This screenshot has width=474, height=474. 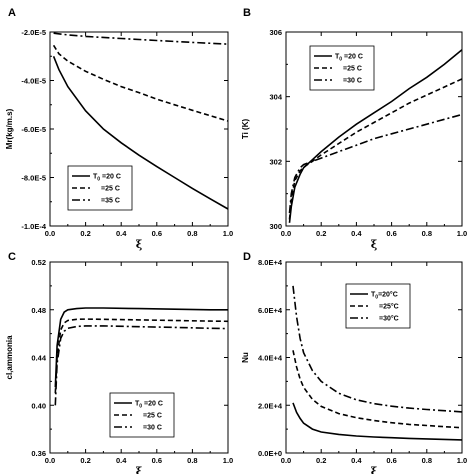 I want to click on panel-label: A, so click(x=12, y=13).